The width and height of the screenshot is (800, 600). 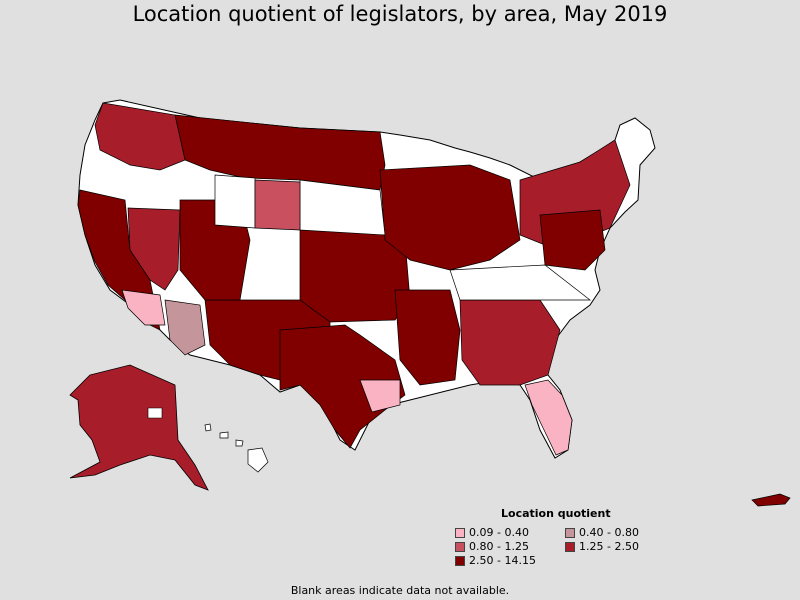 I want to click on legend-item-2: 0.80 - 1.25, so click(x=510, y=546).